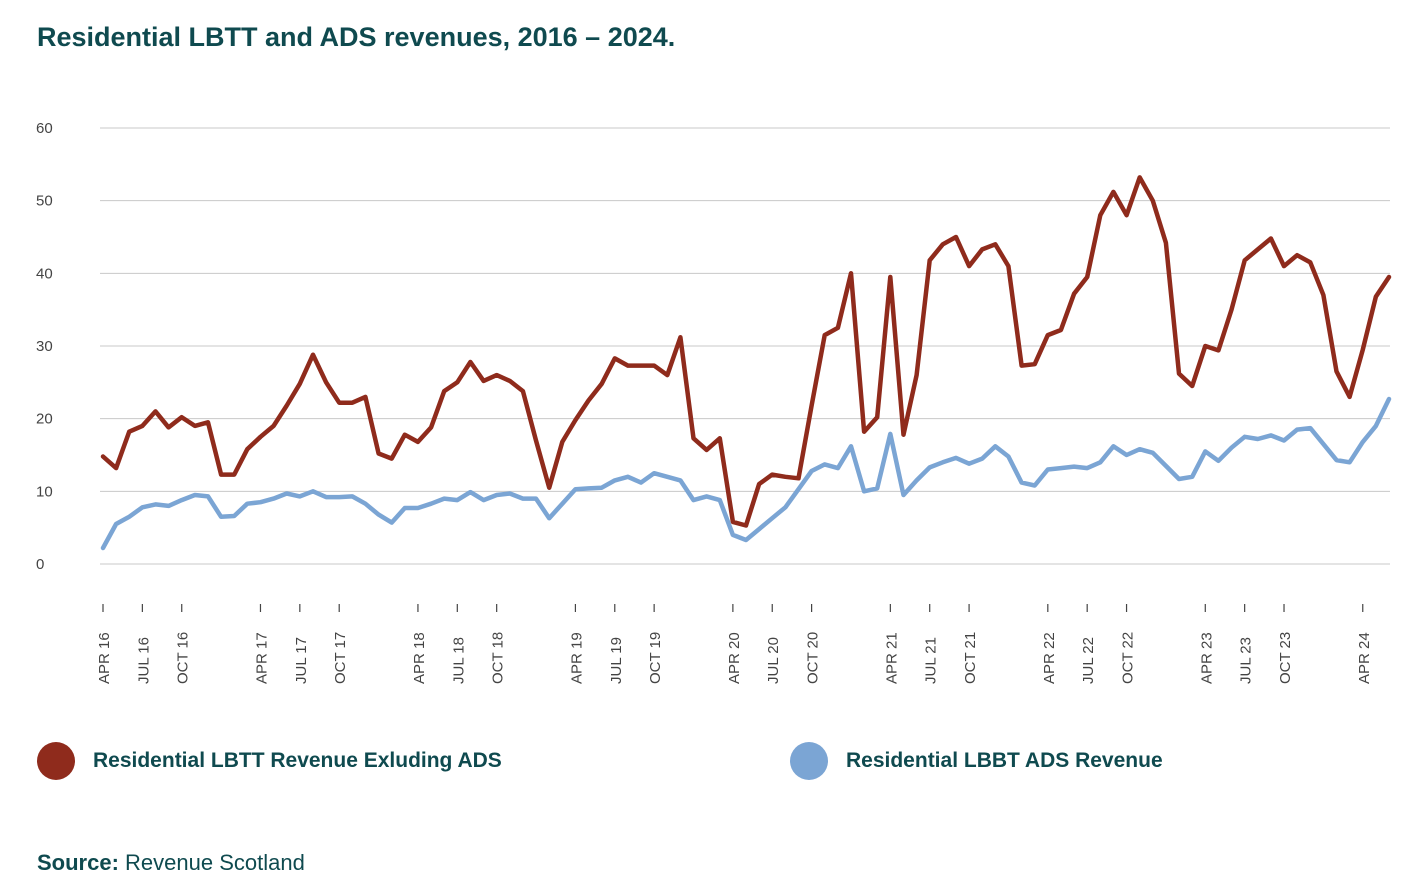 This screenshot has height=896, width=1426. What do you see at coordinates (498, 658) in the screenshot?
I see `x-tick-label: OCT 18` at bounding box center [498, 658].